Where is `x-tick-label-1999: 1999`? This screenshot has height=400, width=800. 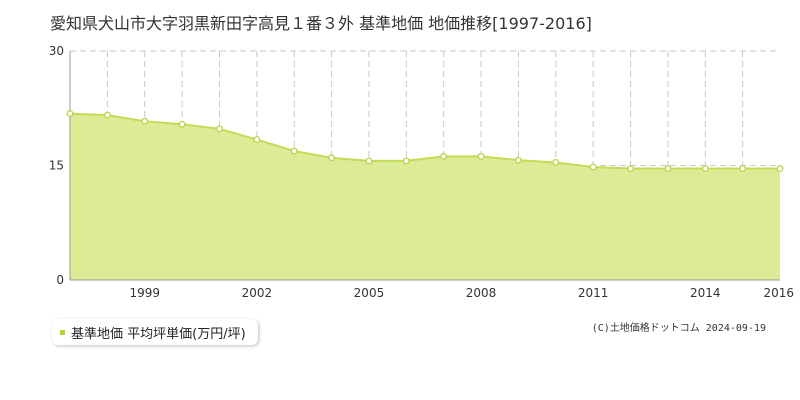
x-tick-label-1999: 1999 is located at coordinates (144, 293).